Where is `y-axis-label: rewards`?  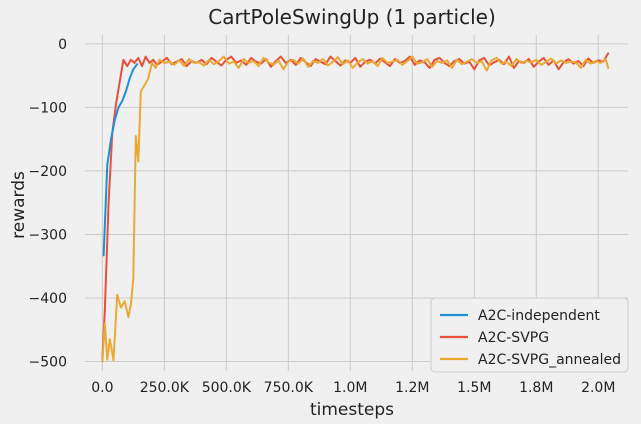 y-axis-label: rewards is located at coordinates (19, 205).